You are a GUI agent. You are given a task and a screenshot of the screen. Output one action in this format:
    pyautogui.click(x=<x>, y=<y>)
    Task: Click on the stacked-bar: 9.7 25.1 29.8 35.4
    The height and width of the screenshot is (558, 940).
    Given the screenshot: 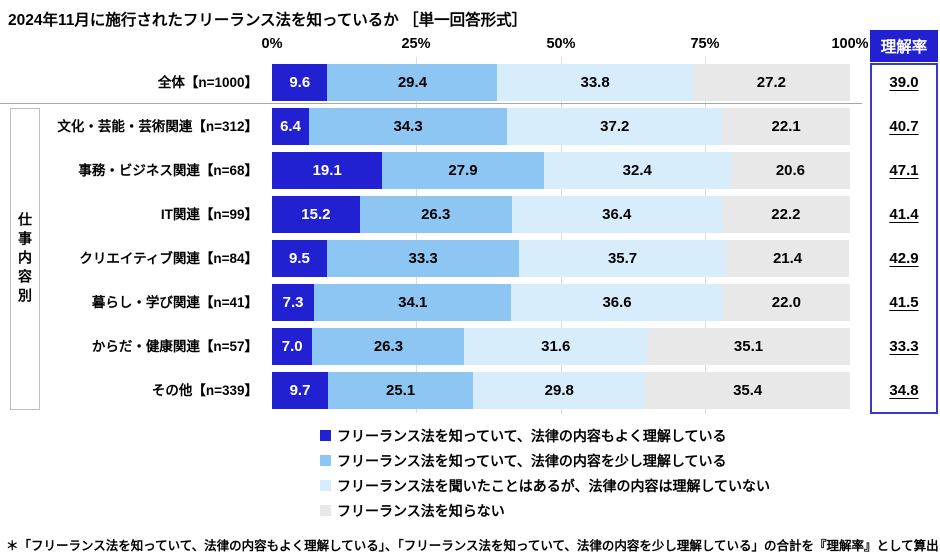 What is the action you would take?
    pyautogui.click(x=561, y=390)
    